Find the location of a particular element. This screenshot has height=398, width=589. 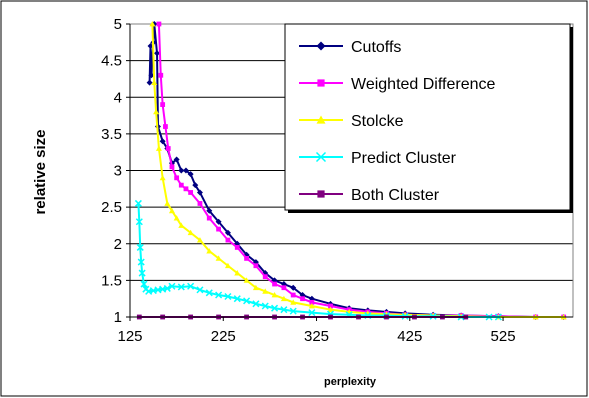

y-tick-label: 4.5 is located at coordinates (111, 61).